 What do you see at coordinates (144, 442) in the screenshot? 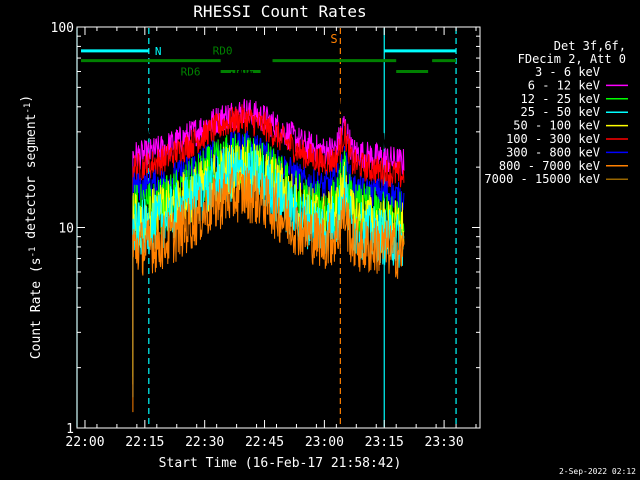
I see `x-tick-label: 22:15` at bounding box center [144, 442].